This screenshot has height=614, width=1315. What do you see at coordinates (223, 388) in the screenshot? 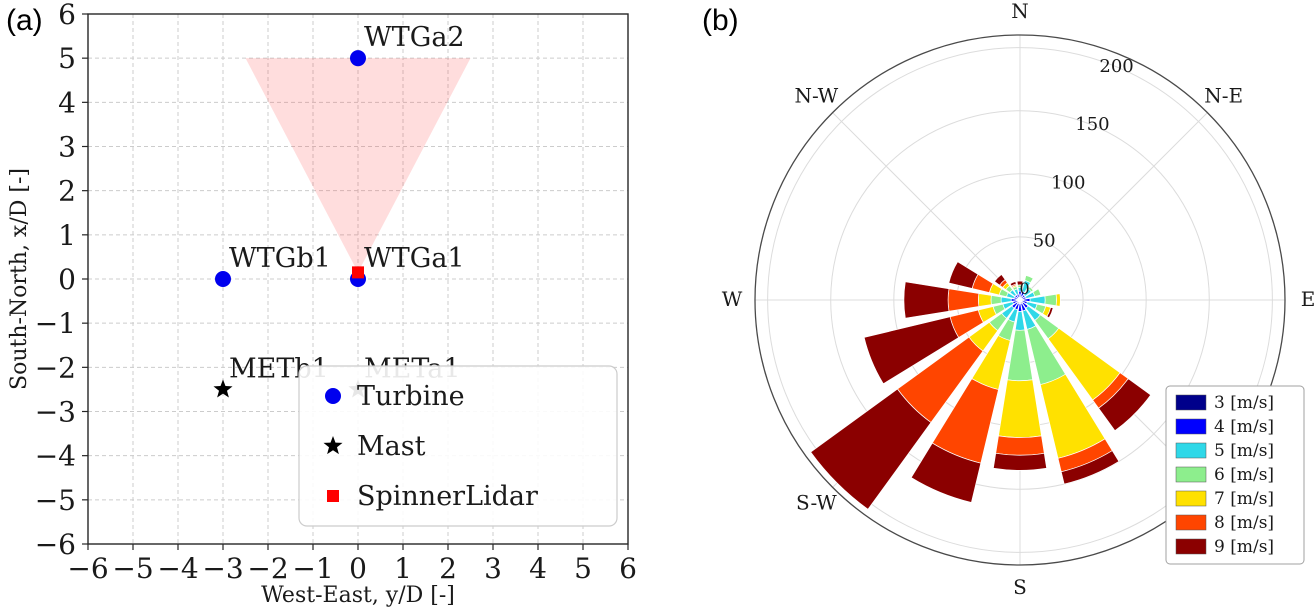
I see `marker-metb1` at bounding box center [223, 388].